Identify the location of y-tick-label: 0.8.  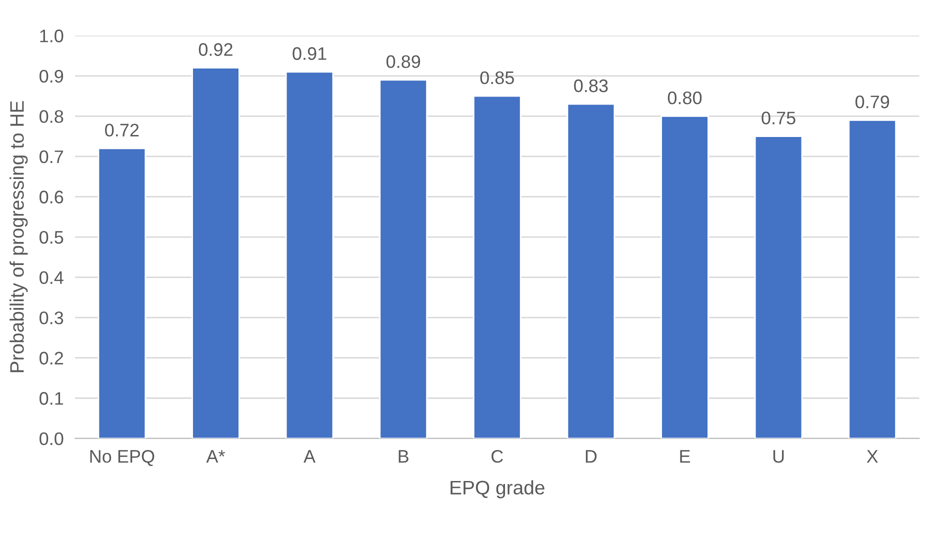
(52, 116).